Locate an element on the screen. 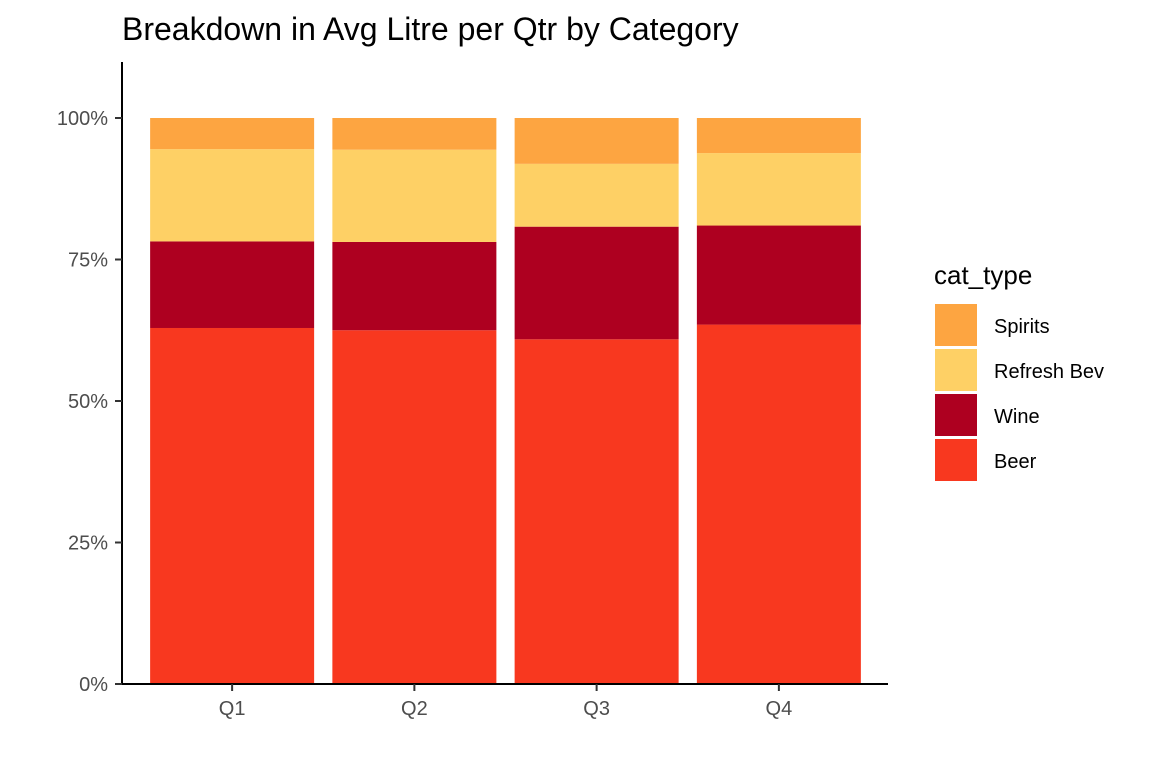  x-axis-ticks: Q1 Q2 Q3 Q4 is located at coordinates (505, 702).